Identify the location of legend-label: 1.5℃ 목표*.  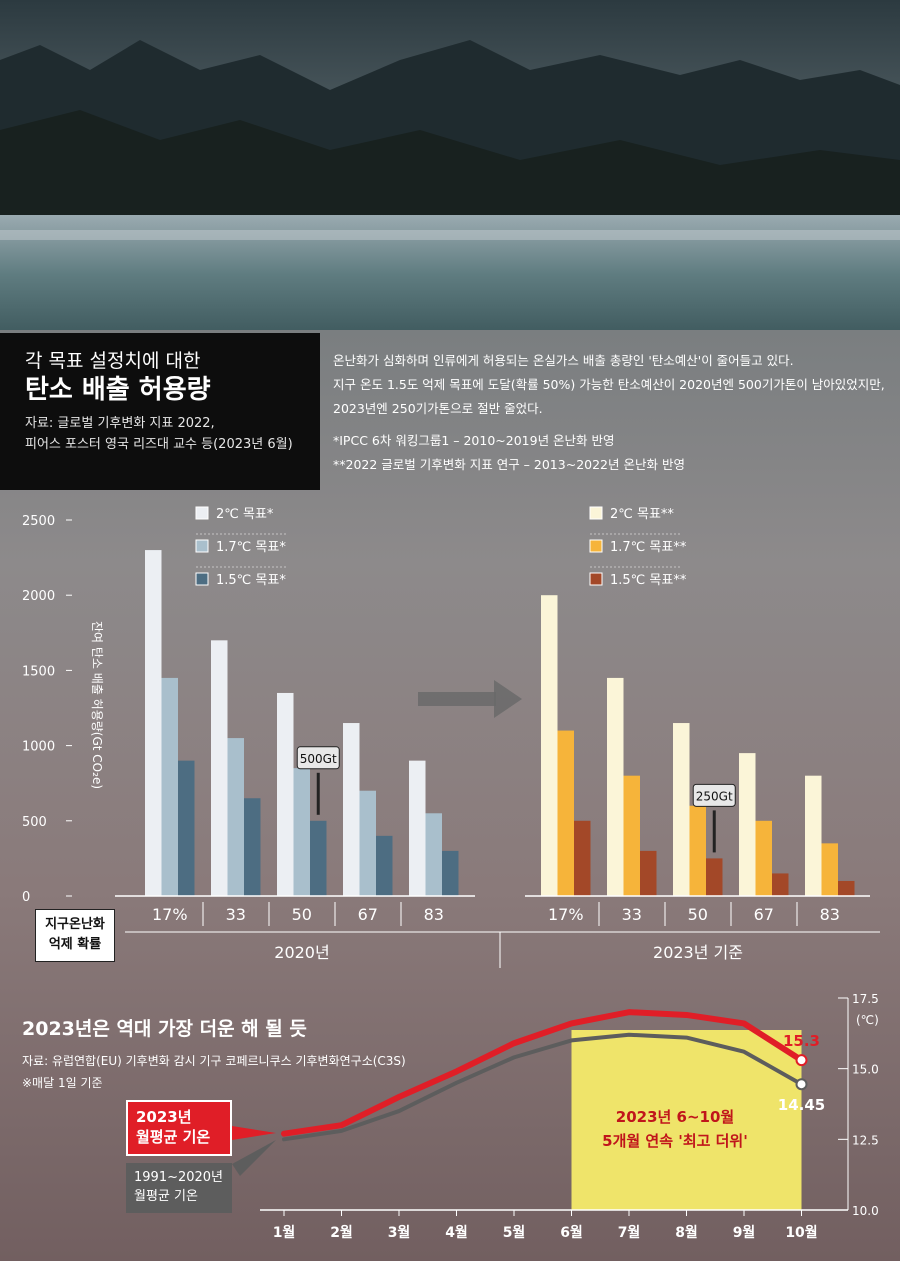
(251, 580).